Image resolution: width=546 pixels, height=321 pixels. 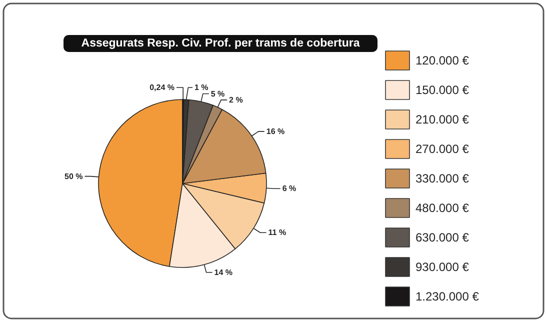 What do you see at coordinates (443, 119) in the screenshot?
I see `legend-label: 210.000 €` at bounding box center [443, 119].